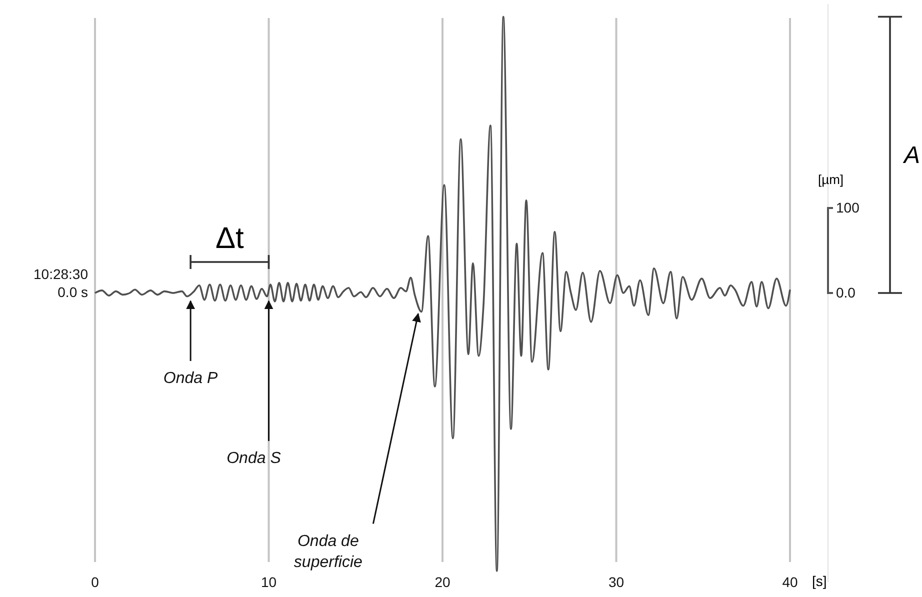 The image size is (922, 597). I want to click on text: 0.0 s, so click(73, 292).